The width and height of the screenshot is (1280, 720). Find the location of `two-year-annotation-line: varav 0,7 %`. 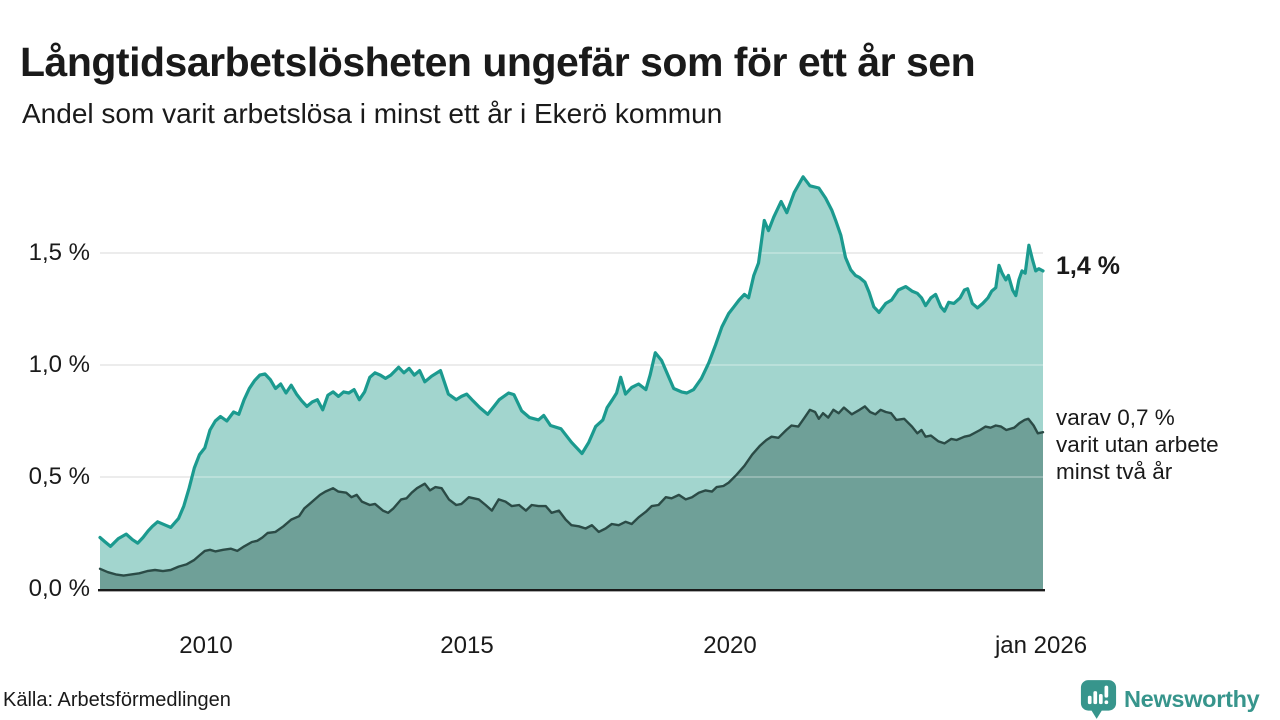

two-year-annotation-line: varav 0,7 % is located at coordinates (1115, 417).